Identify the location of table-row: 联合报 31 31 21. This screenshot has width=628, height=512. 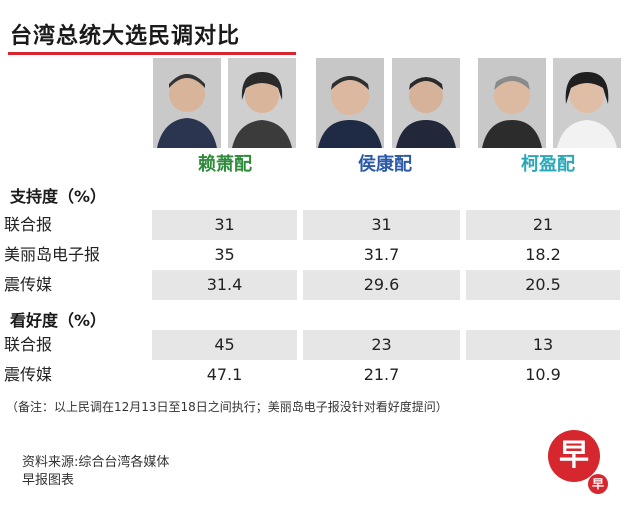
(314, 225).